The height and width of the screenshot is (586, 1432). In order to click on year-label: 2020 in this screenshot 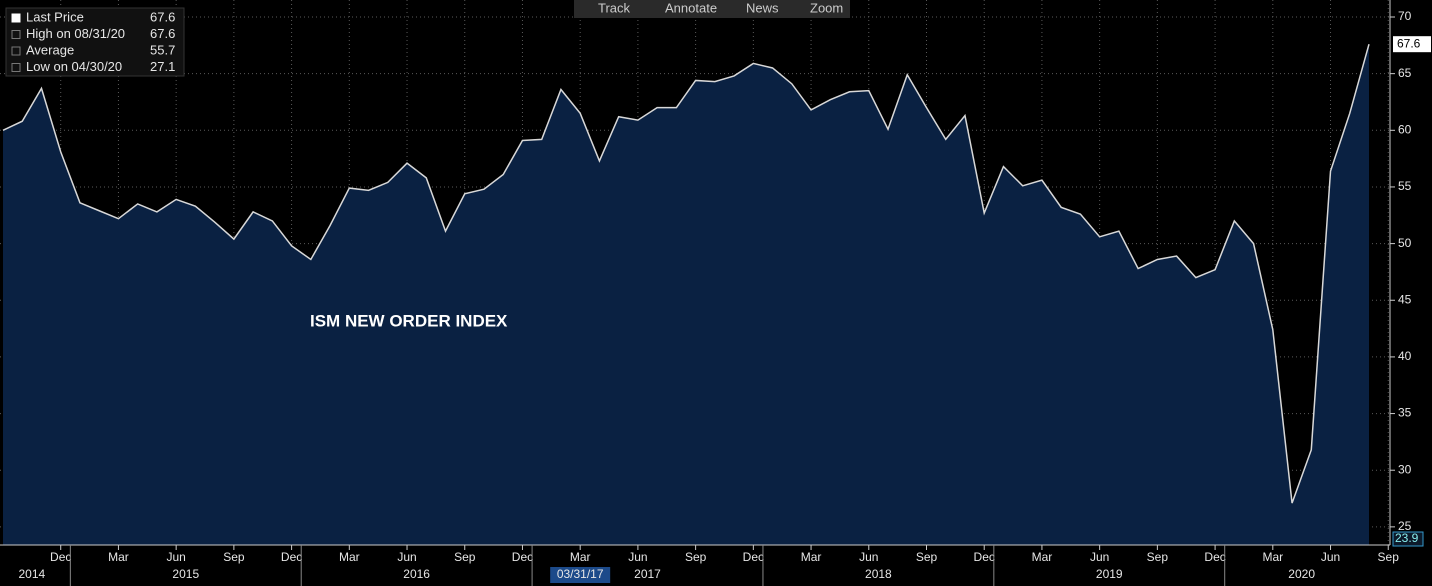, I will do `click(1301, 574)`.